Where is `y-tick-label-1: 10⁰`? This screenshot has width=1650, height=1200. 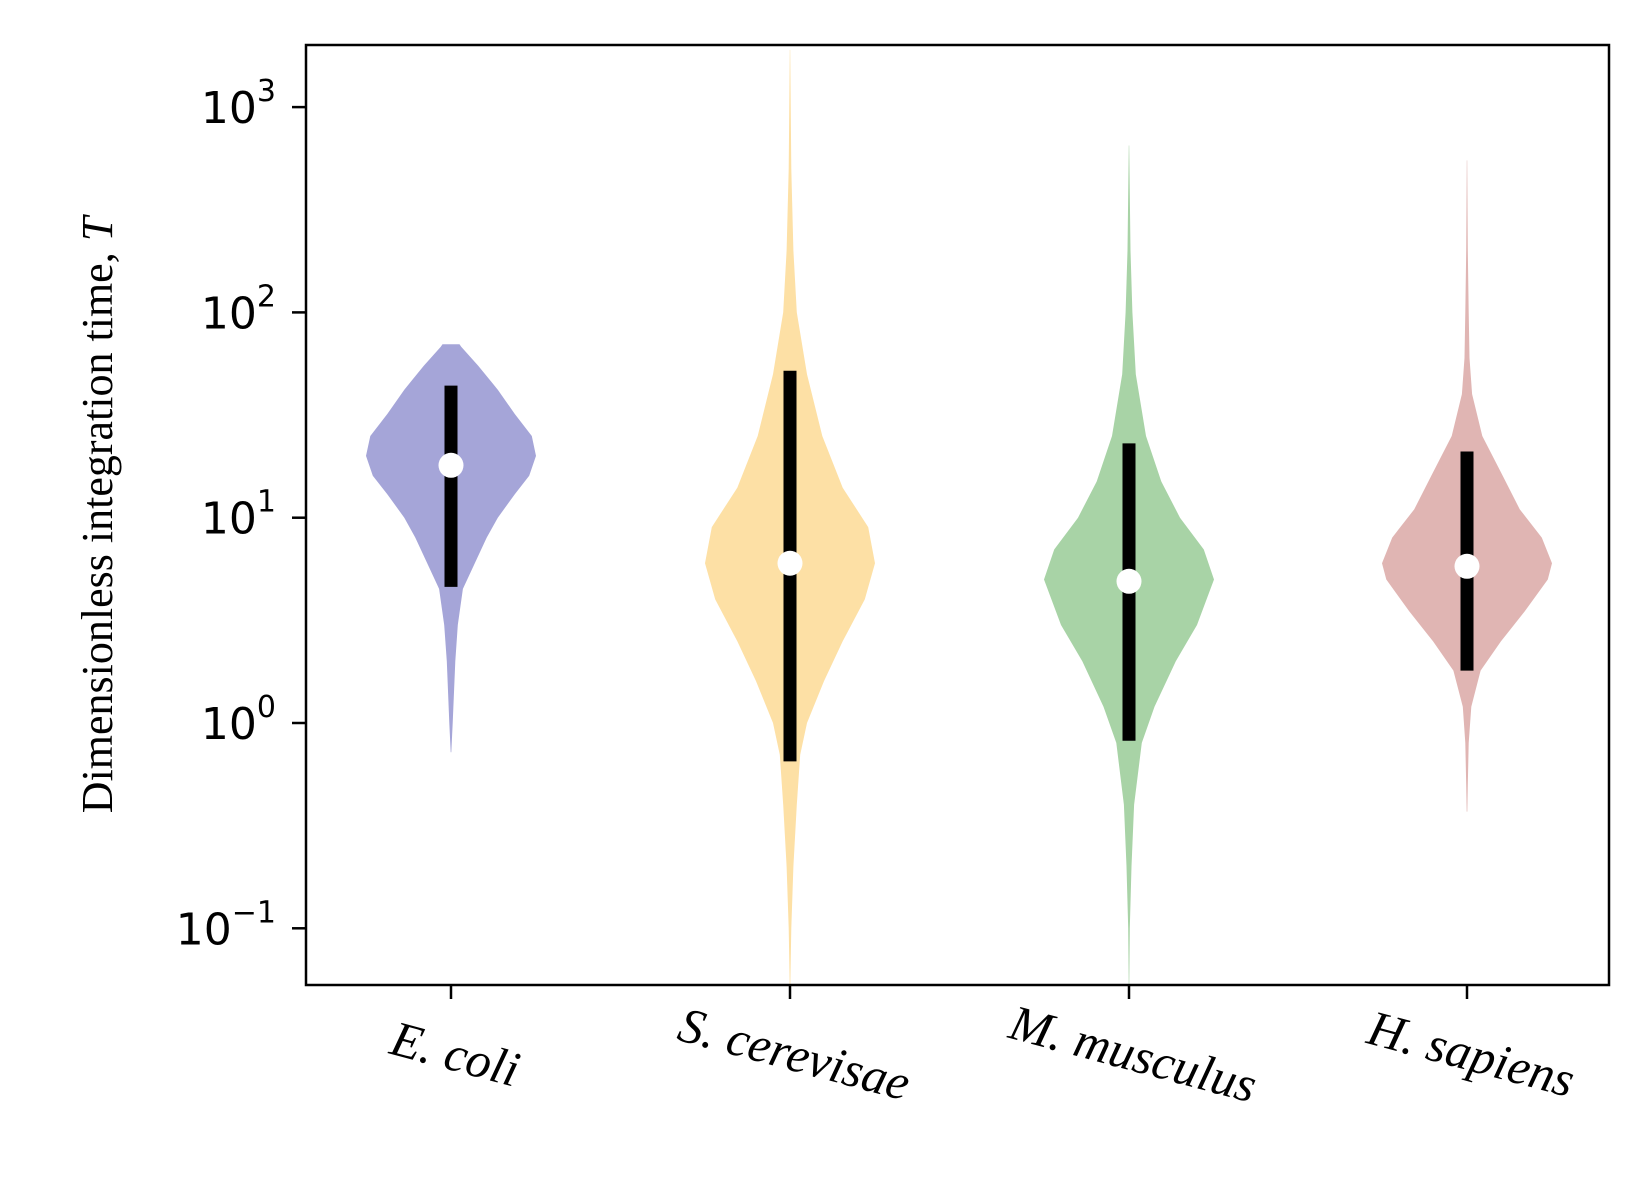
y-tick-label-1: 10⁰ is located at coordinates (238, 720).